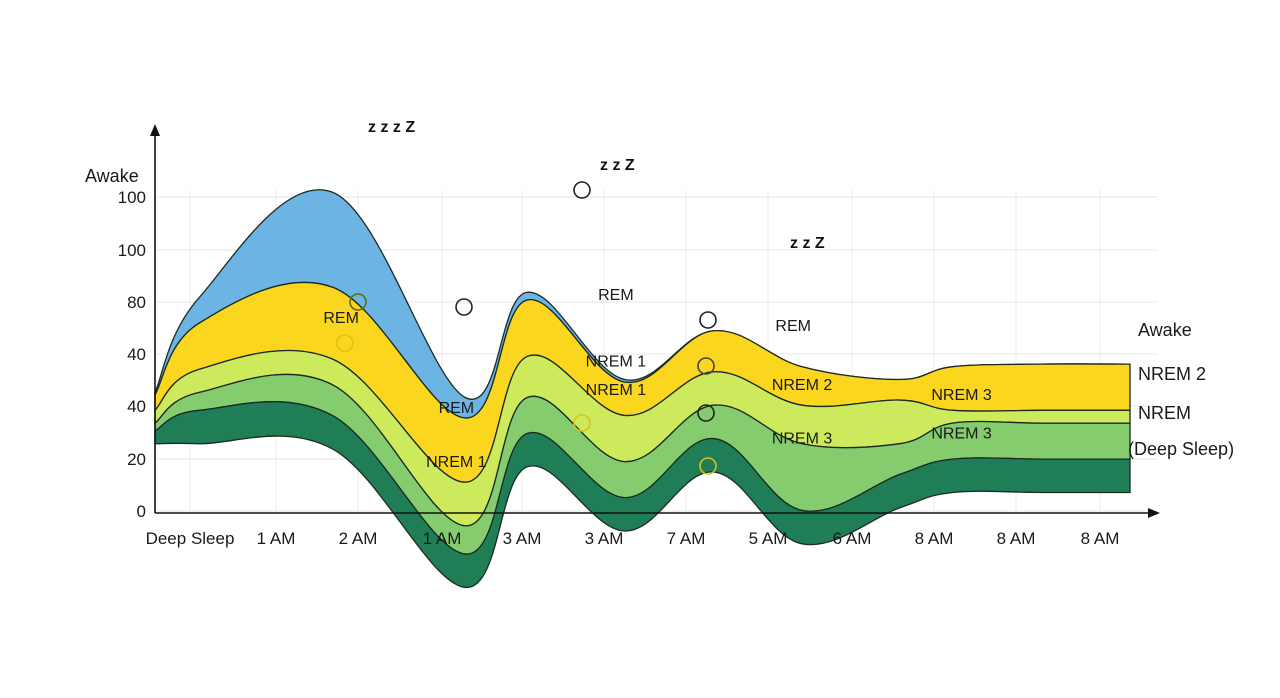  I want to click on y-tick-label: 20, so click(136, 459).